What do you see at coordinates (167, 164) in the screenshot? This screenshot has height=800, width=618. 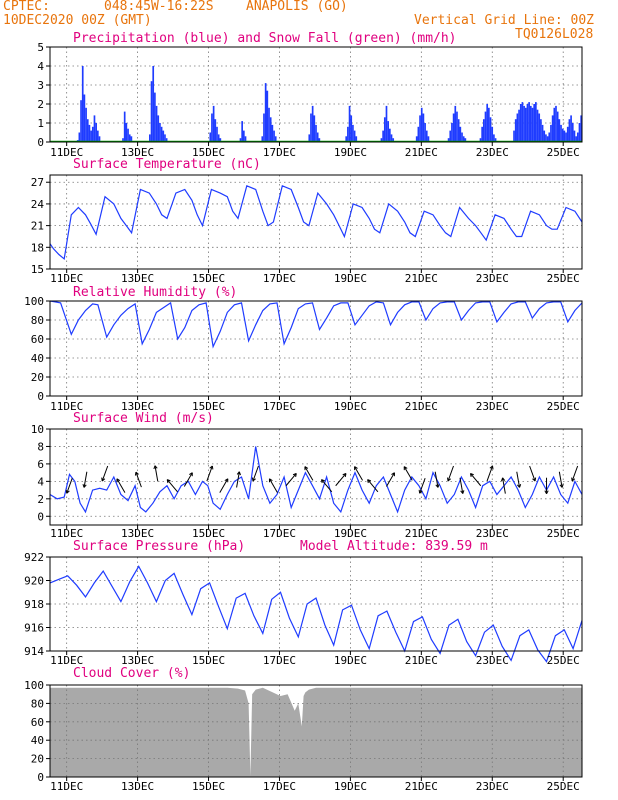 I see `panel-title: Surface Temperature (nC)` at bounding box center [167, 164].